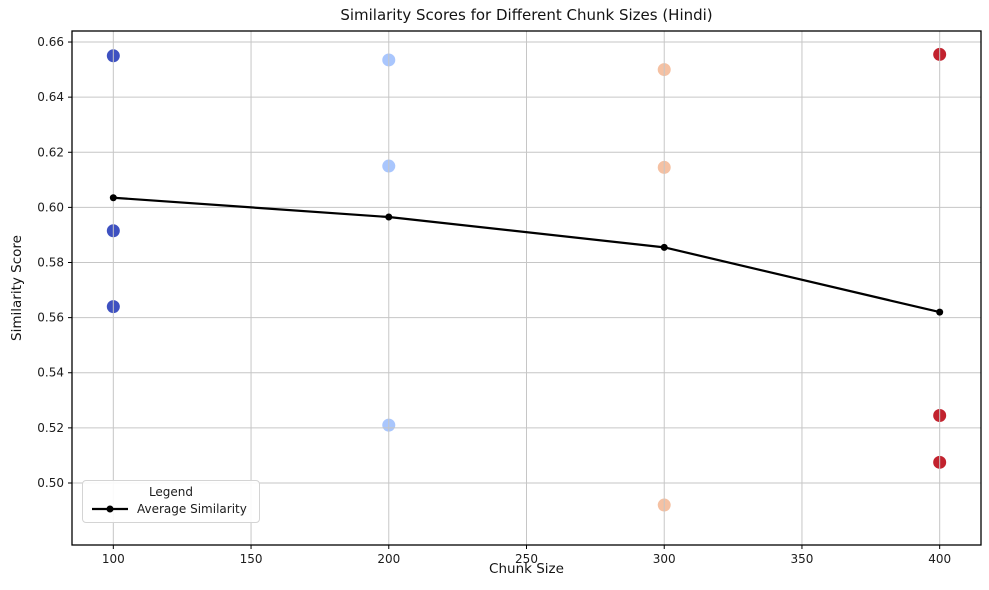 This screenshot has width=989, height=590. I want to click on y-tick-label: 0.52, so click(50, 428).